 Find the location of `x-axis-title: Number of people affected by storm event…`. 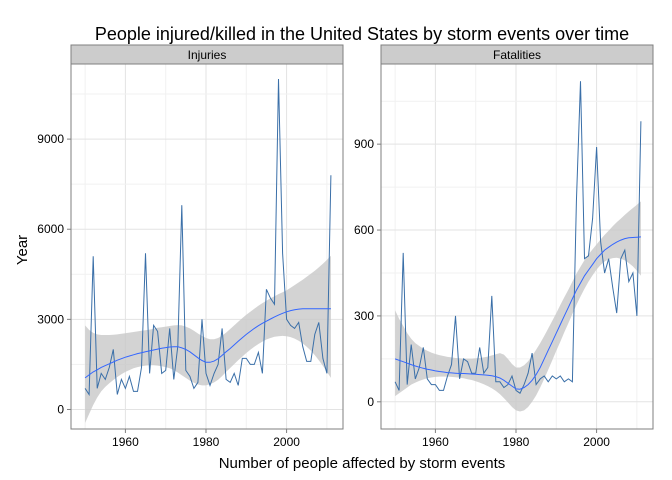

x-axis-title: Number of people affected by storm event… is located at coordinates (362, 463).